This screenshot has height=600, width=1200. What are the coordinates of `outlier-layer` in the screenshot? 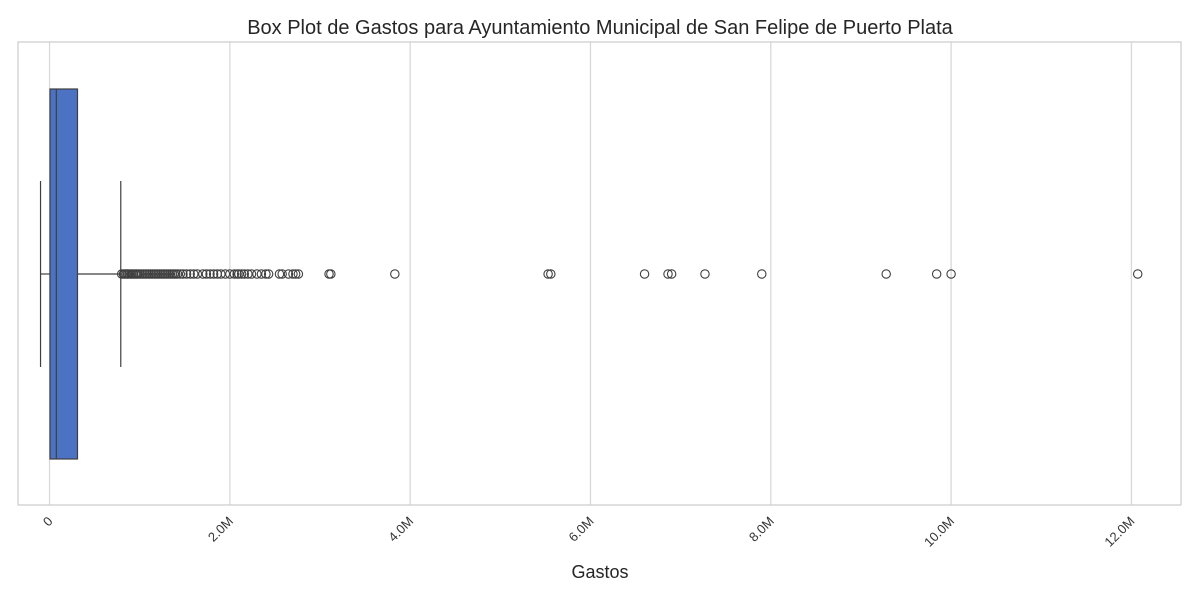 It's located at (629, 274).